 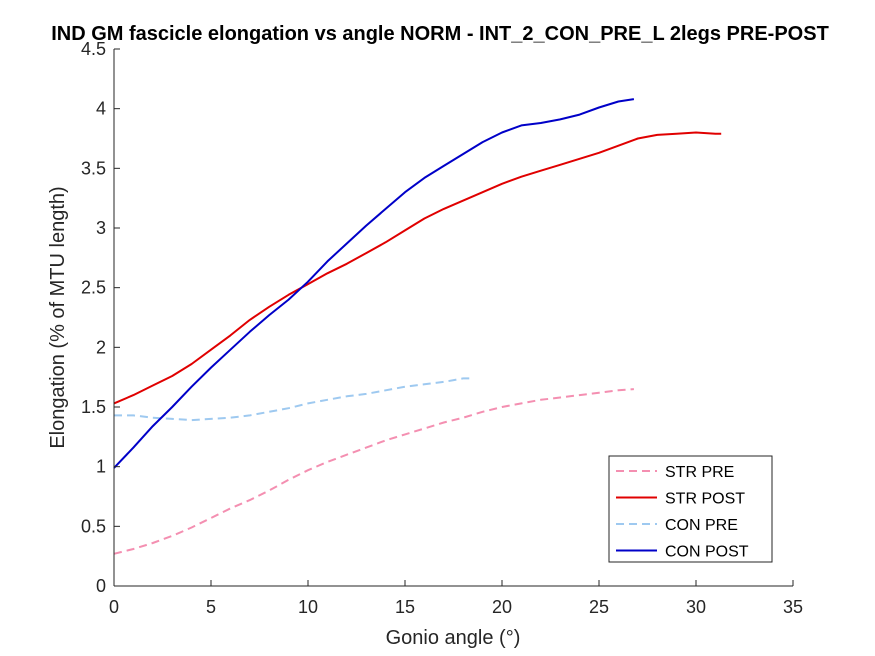 I want to click on legend-items: STR PRE STR POST CON PRE CON POST, so click(x=682, y=512).